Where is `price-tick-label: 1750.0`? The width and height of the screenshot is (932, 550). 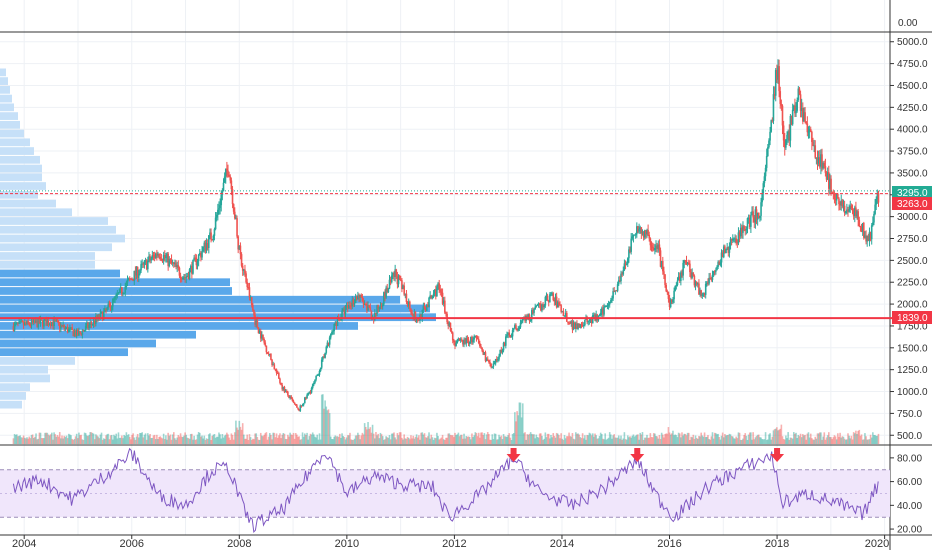
price-tick-label: 1750.0 is located at coordinates (912, 326).